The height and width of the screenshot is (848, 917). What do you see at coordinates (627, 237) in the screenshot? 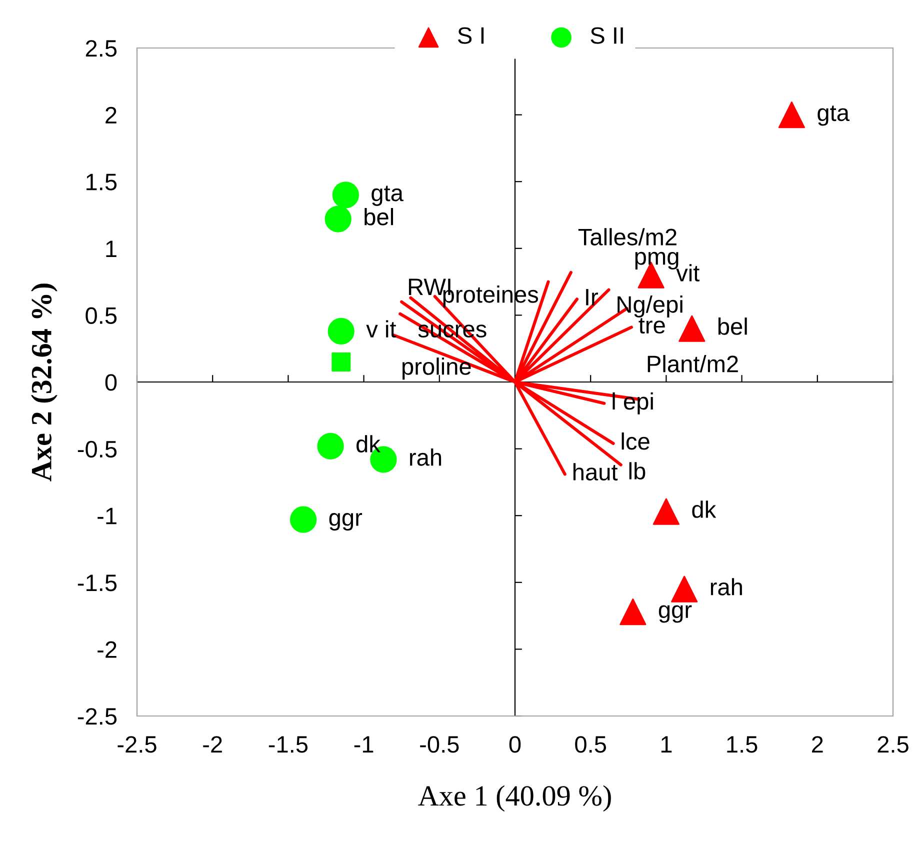
I see `annotation: Talles/m2` at bounding box center [627, 237].